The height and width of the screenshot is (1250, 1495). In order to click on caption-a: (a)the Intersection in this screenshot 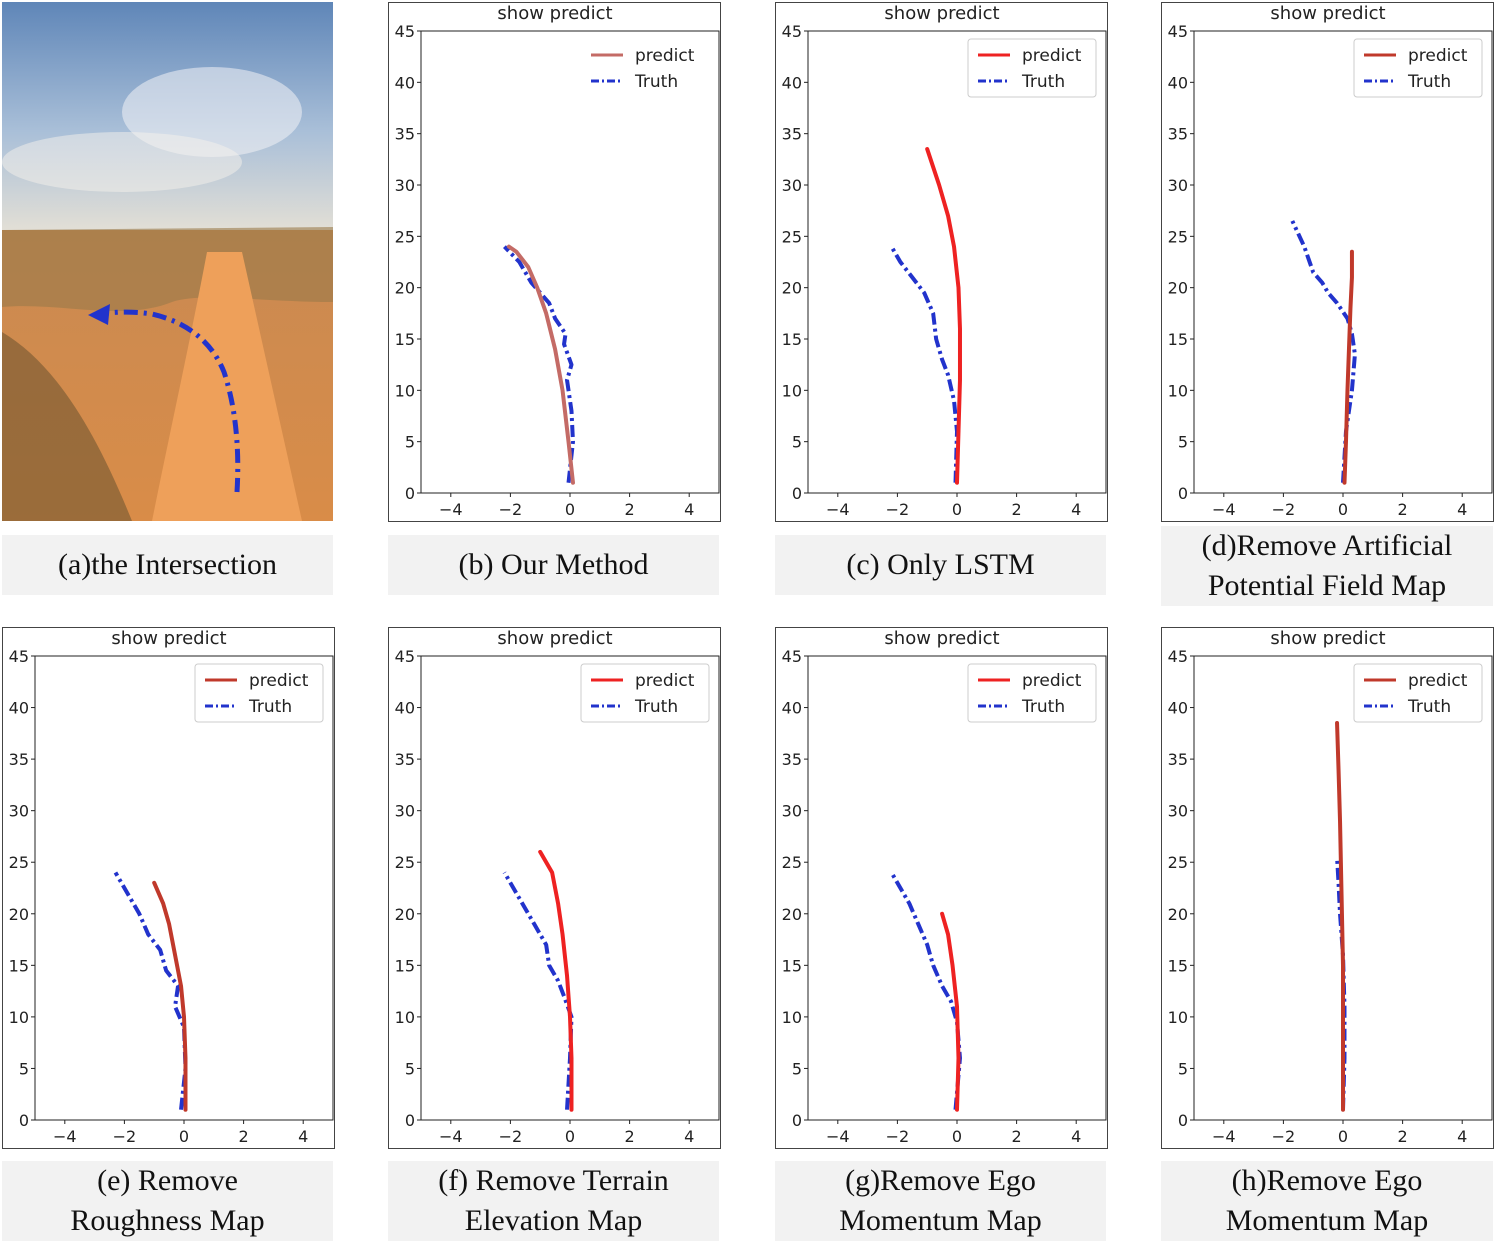, I will do `click(167, 565)`.